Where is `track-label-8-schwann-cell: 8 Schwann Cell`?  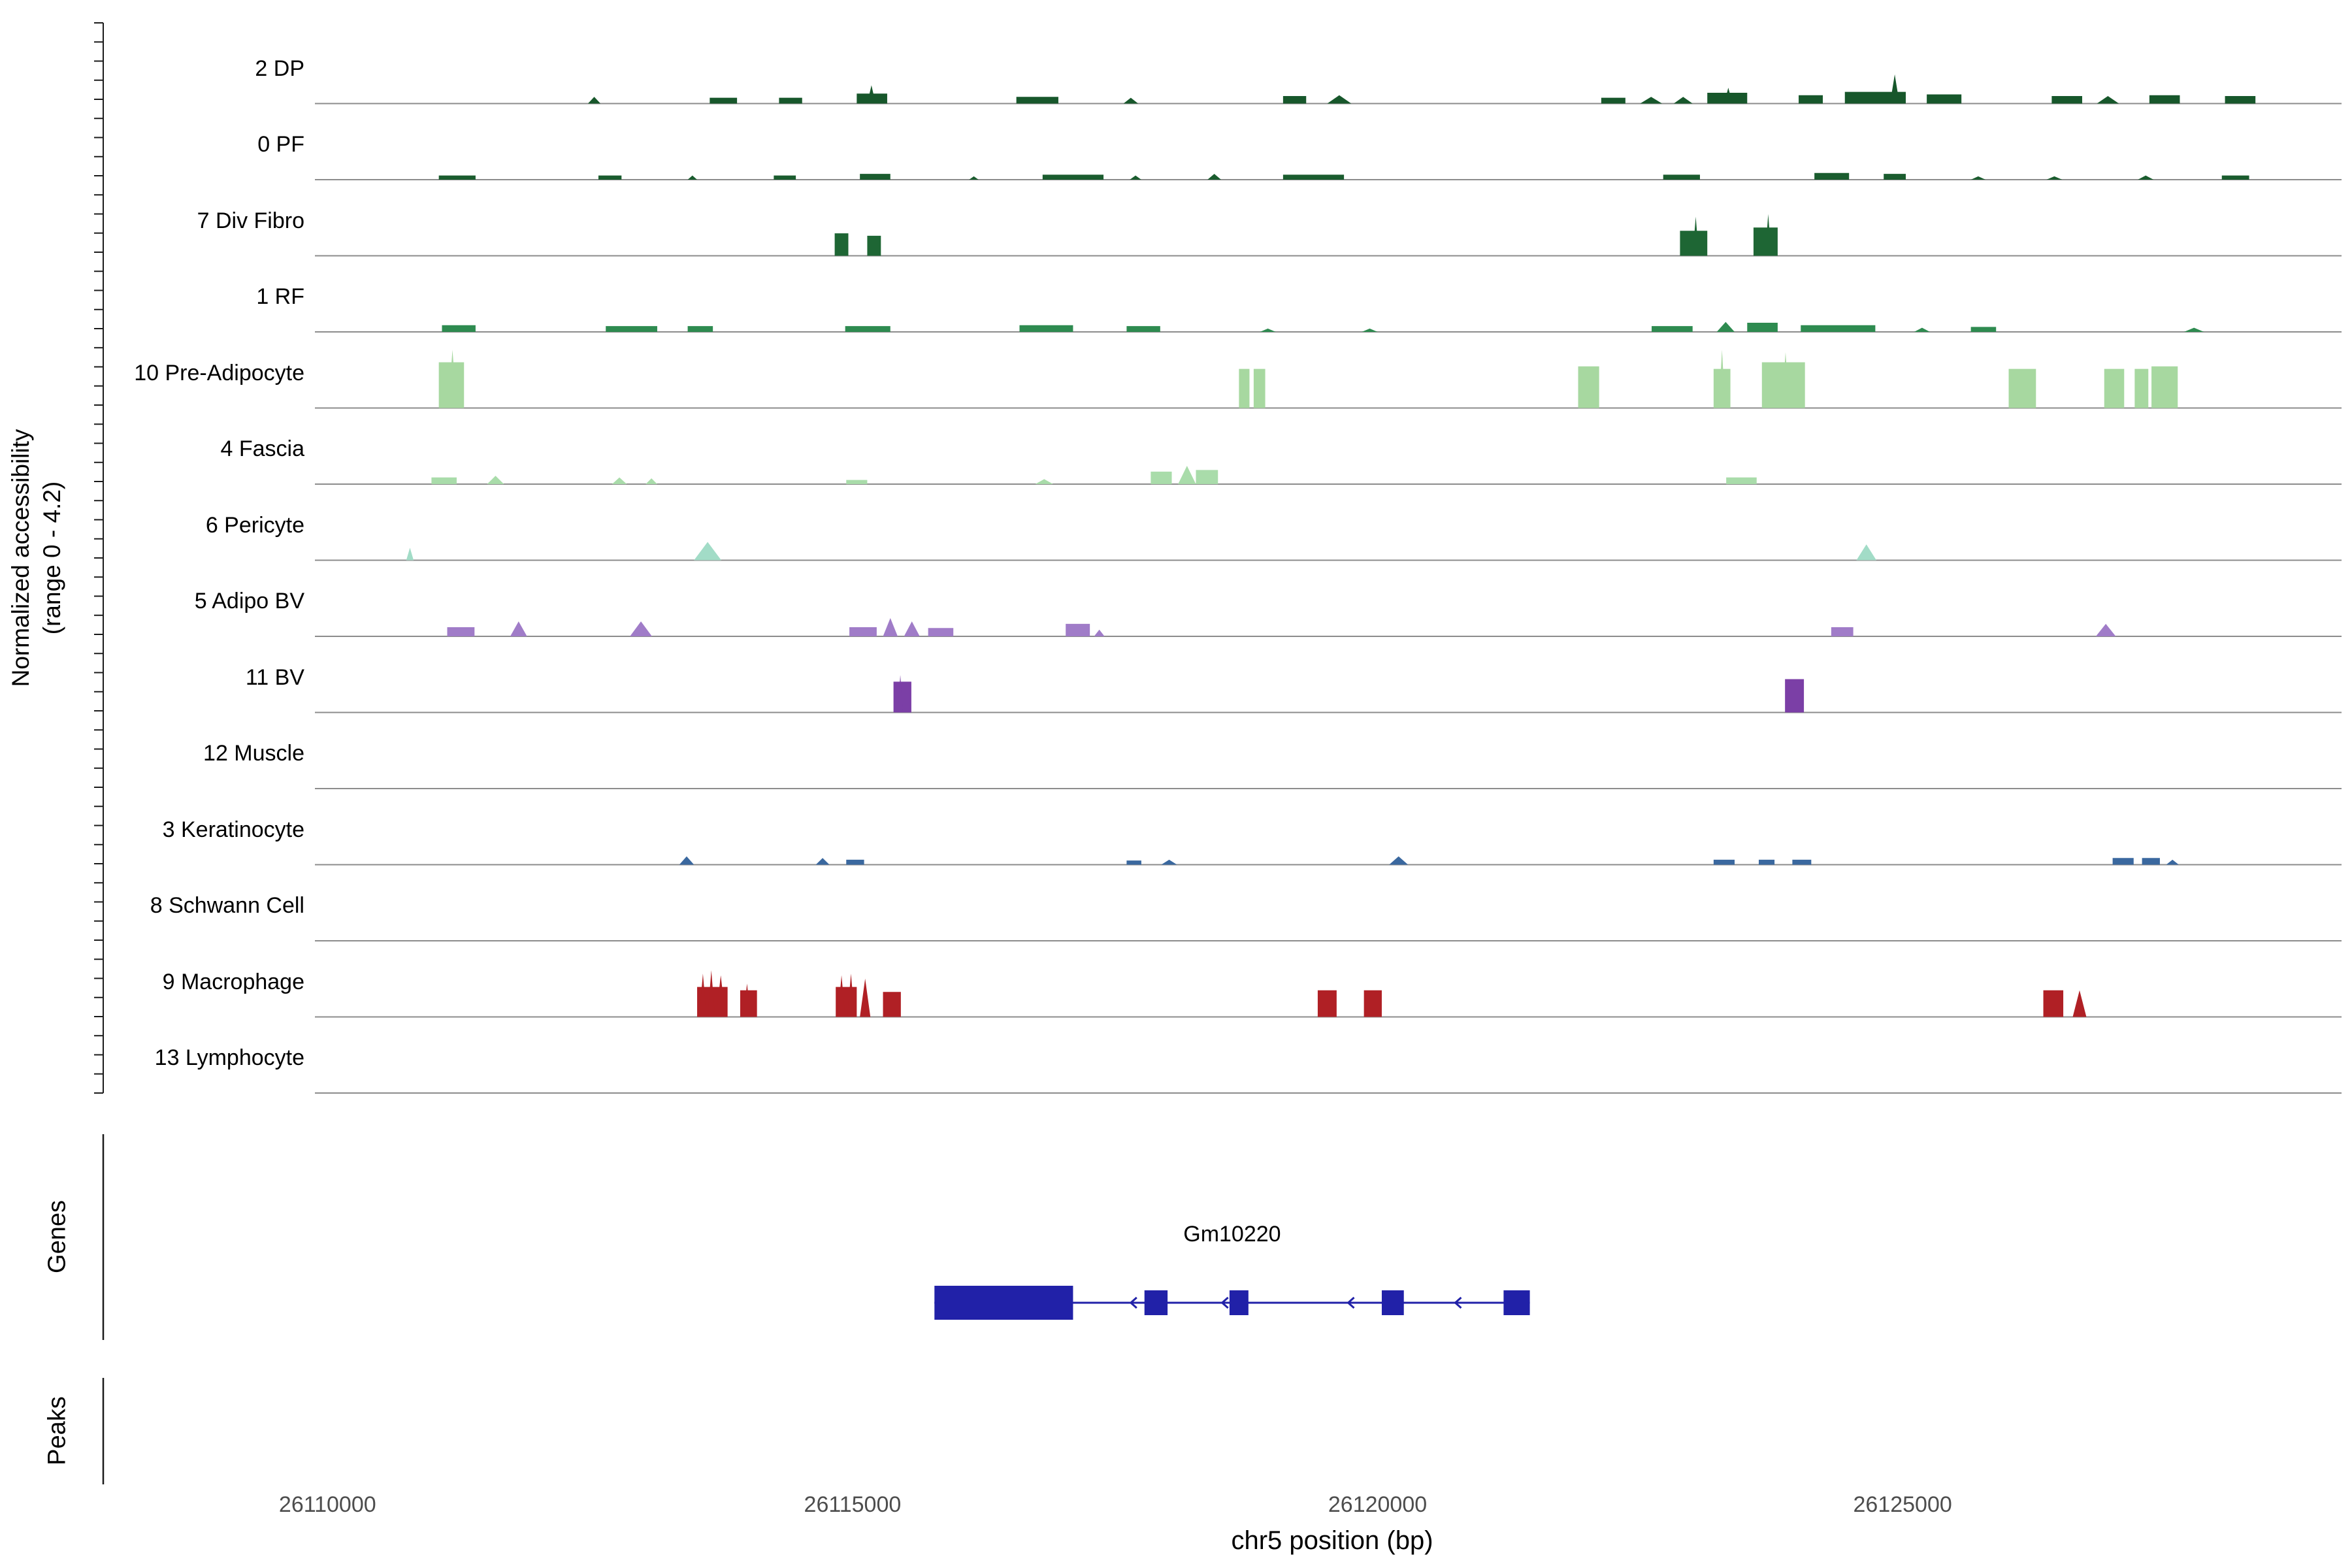
track-label-8-schwann-cell: 8 Schwann Cell is located at coordinates (227, 905).